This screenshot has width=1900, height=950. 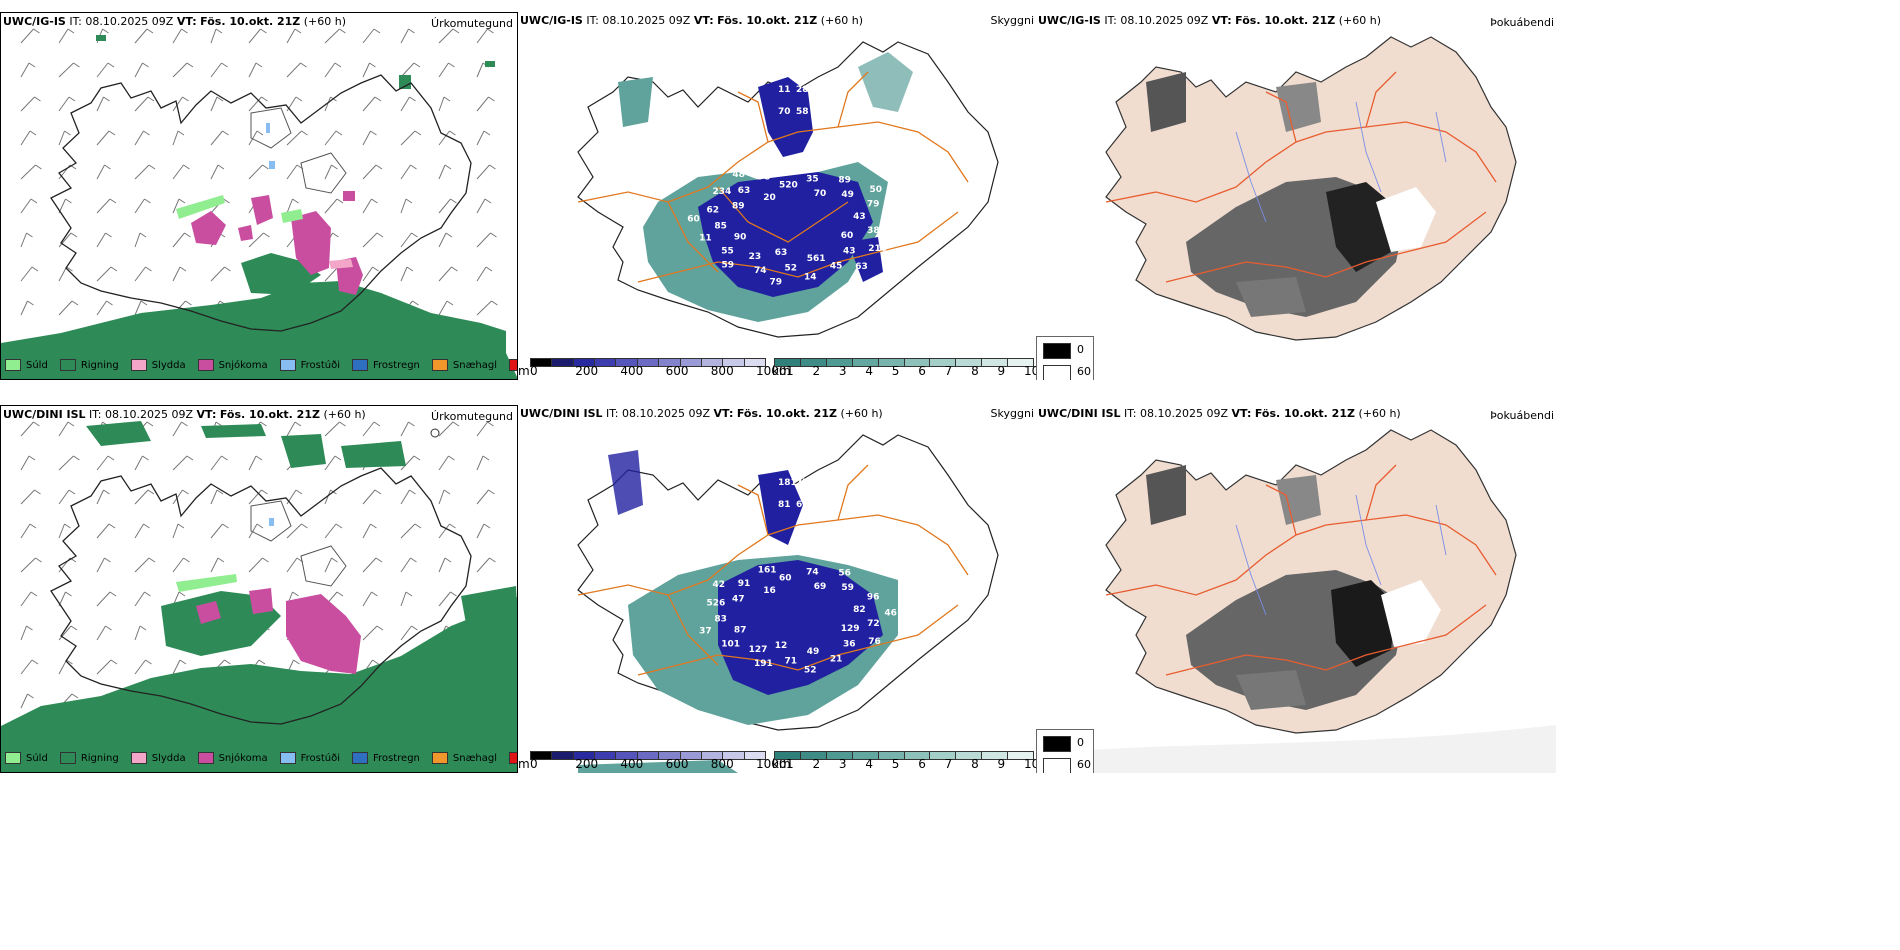 What do you see at coordinates (877, 249) in the screenshot?
I see `visibility-value-label: 210` at bounding box center [877, 249].